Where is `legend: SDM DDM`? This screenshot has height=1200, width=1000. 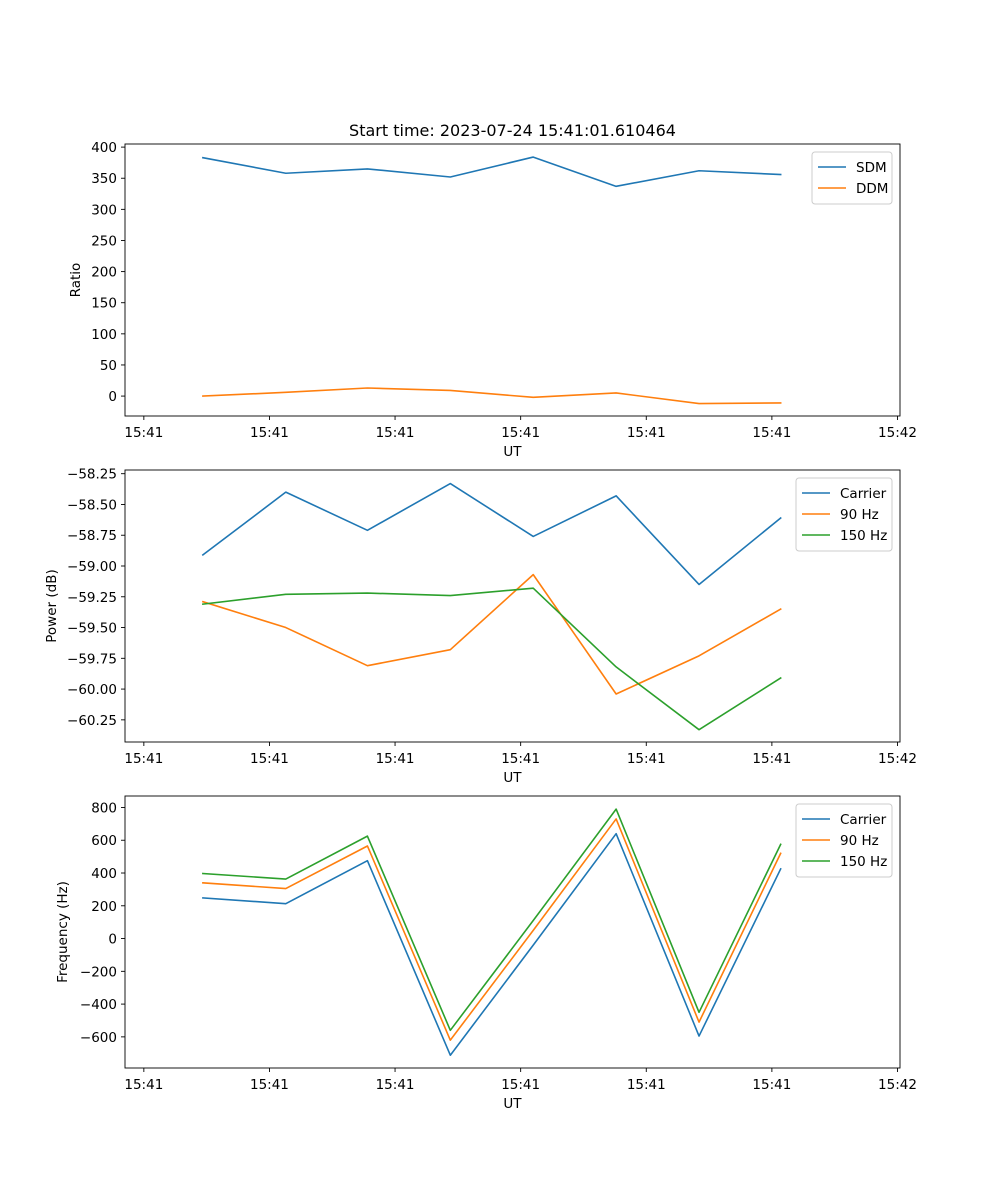 legend: SDM DDM is located at coordinates (852, 178).